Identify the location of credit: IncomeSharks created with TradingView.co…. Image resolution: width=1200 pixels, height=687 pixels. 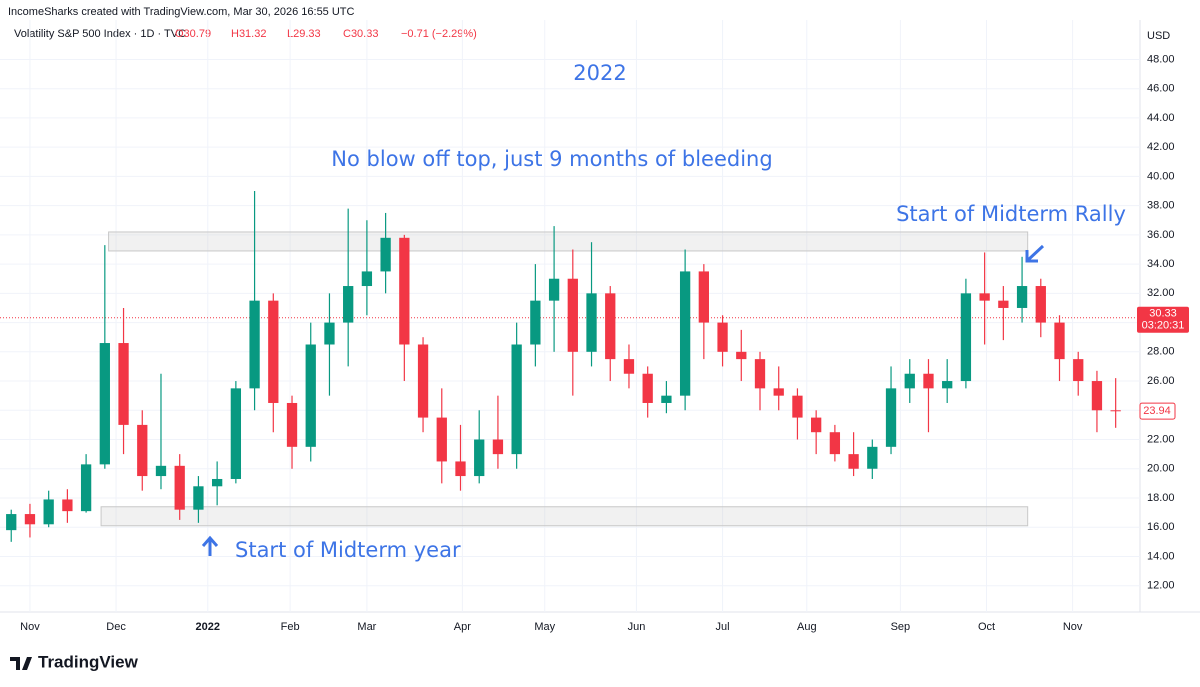
(181, 12).